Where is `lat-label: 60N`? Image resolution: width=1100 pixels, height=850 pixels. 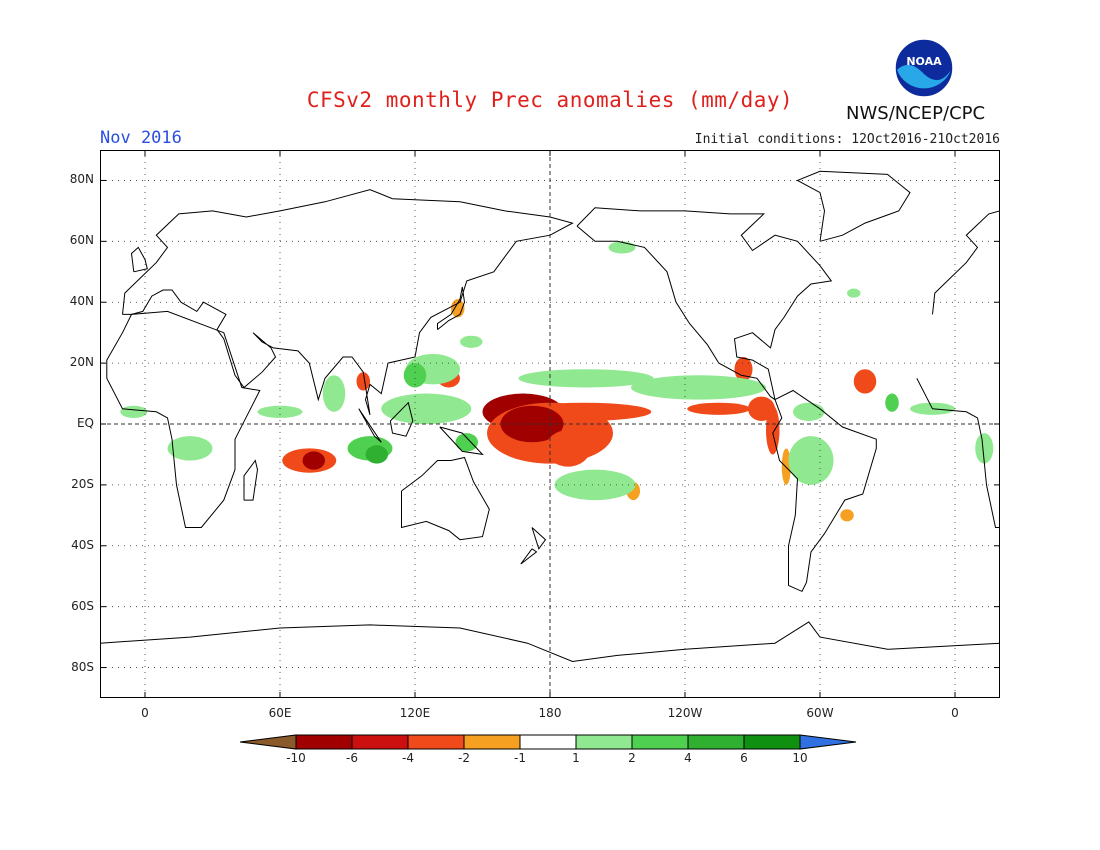 lat-label: 60N is located at coordinates (81, 240).